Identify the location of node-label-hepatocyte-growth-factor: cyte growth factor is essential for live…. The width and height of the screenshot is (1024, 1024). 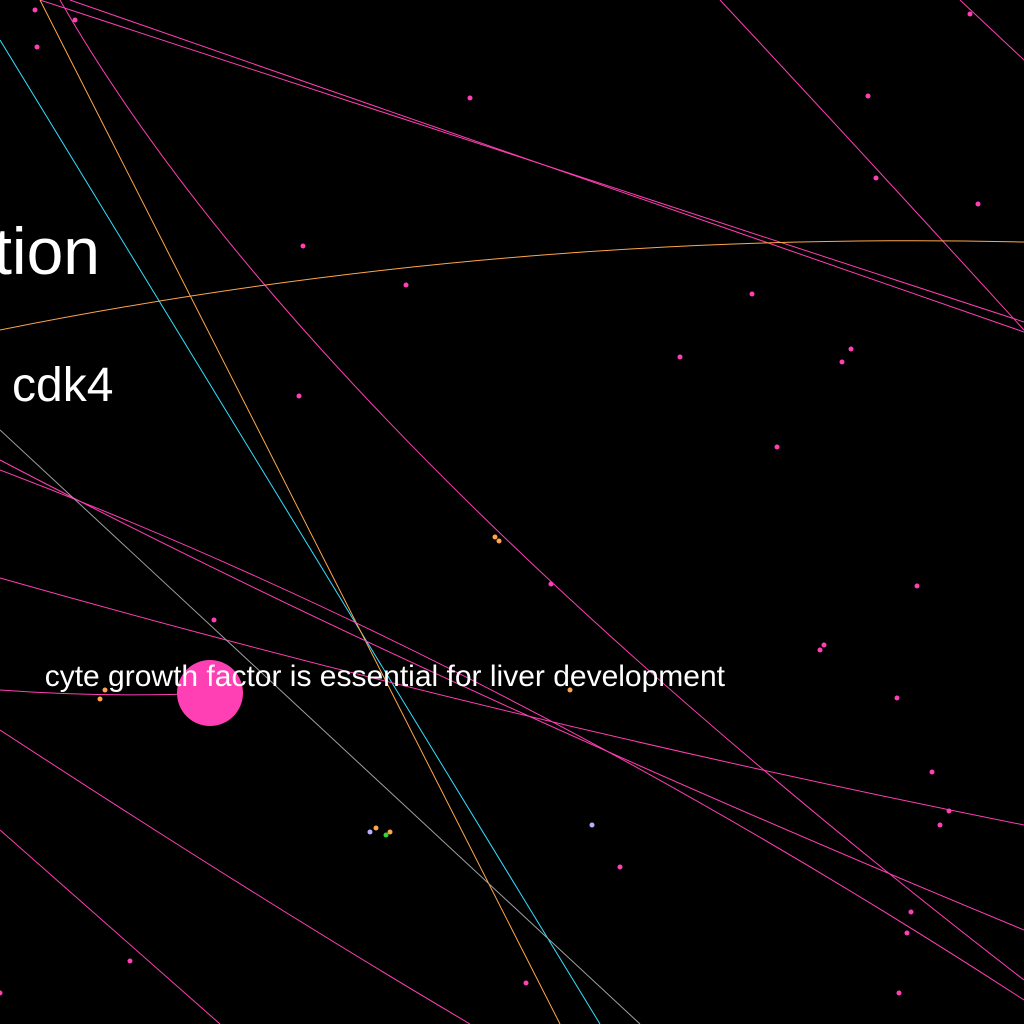
(384, 676).